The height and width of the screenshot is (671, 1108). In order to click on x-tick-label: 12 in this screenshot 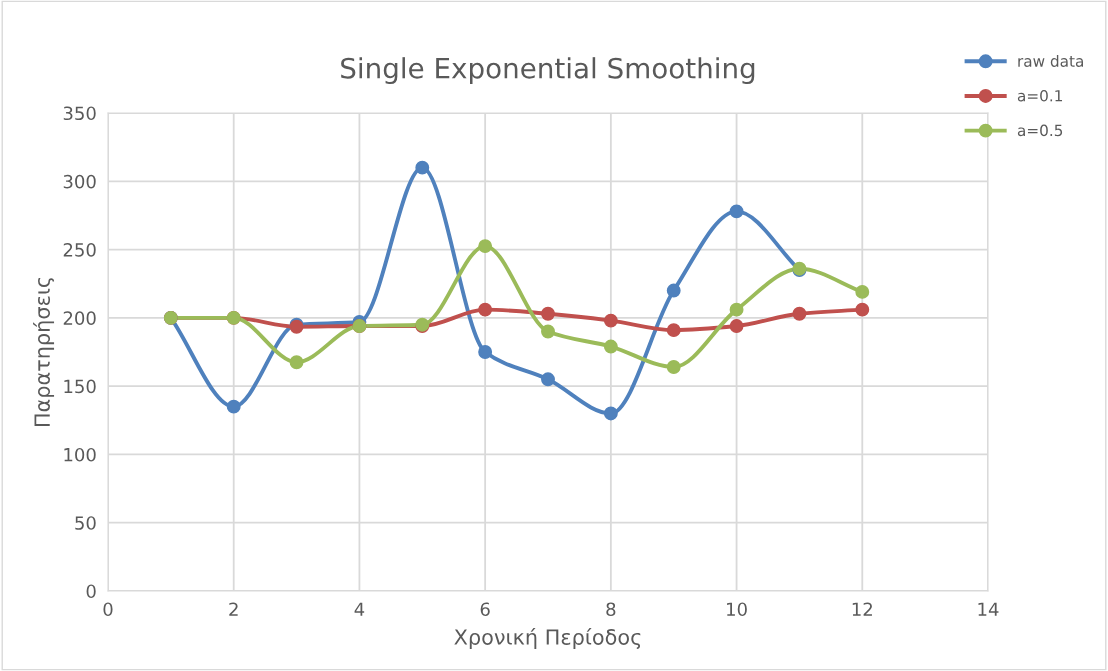, I will do `click(862, 609)`.